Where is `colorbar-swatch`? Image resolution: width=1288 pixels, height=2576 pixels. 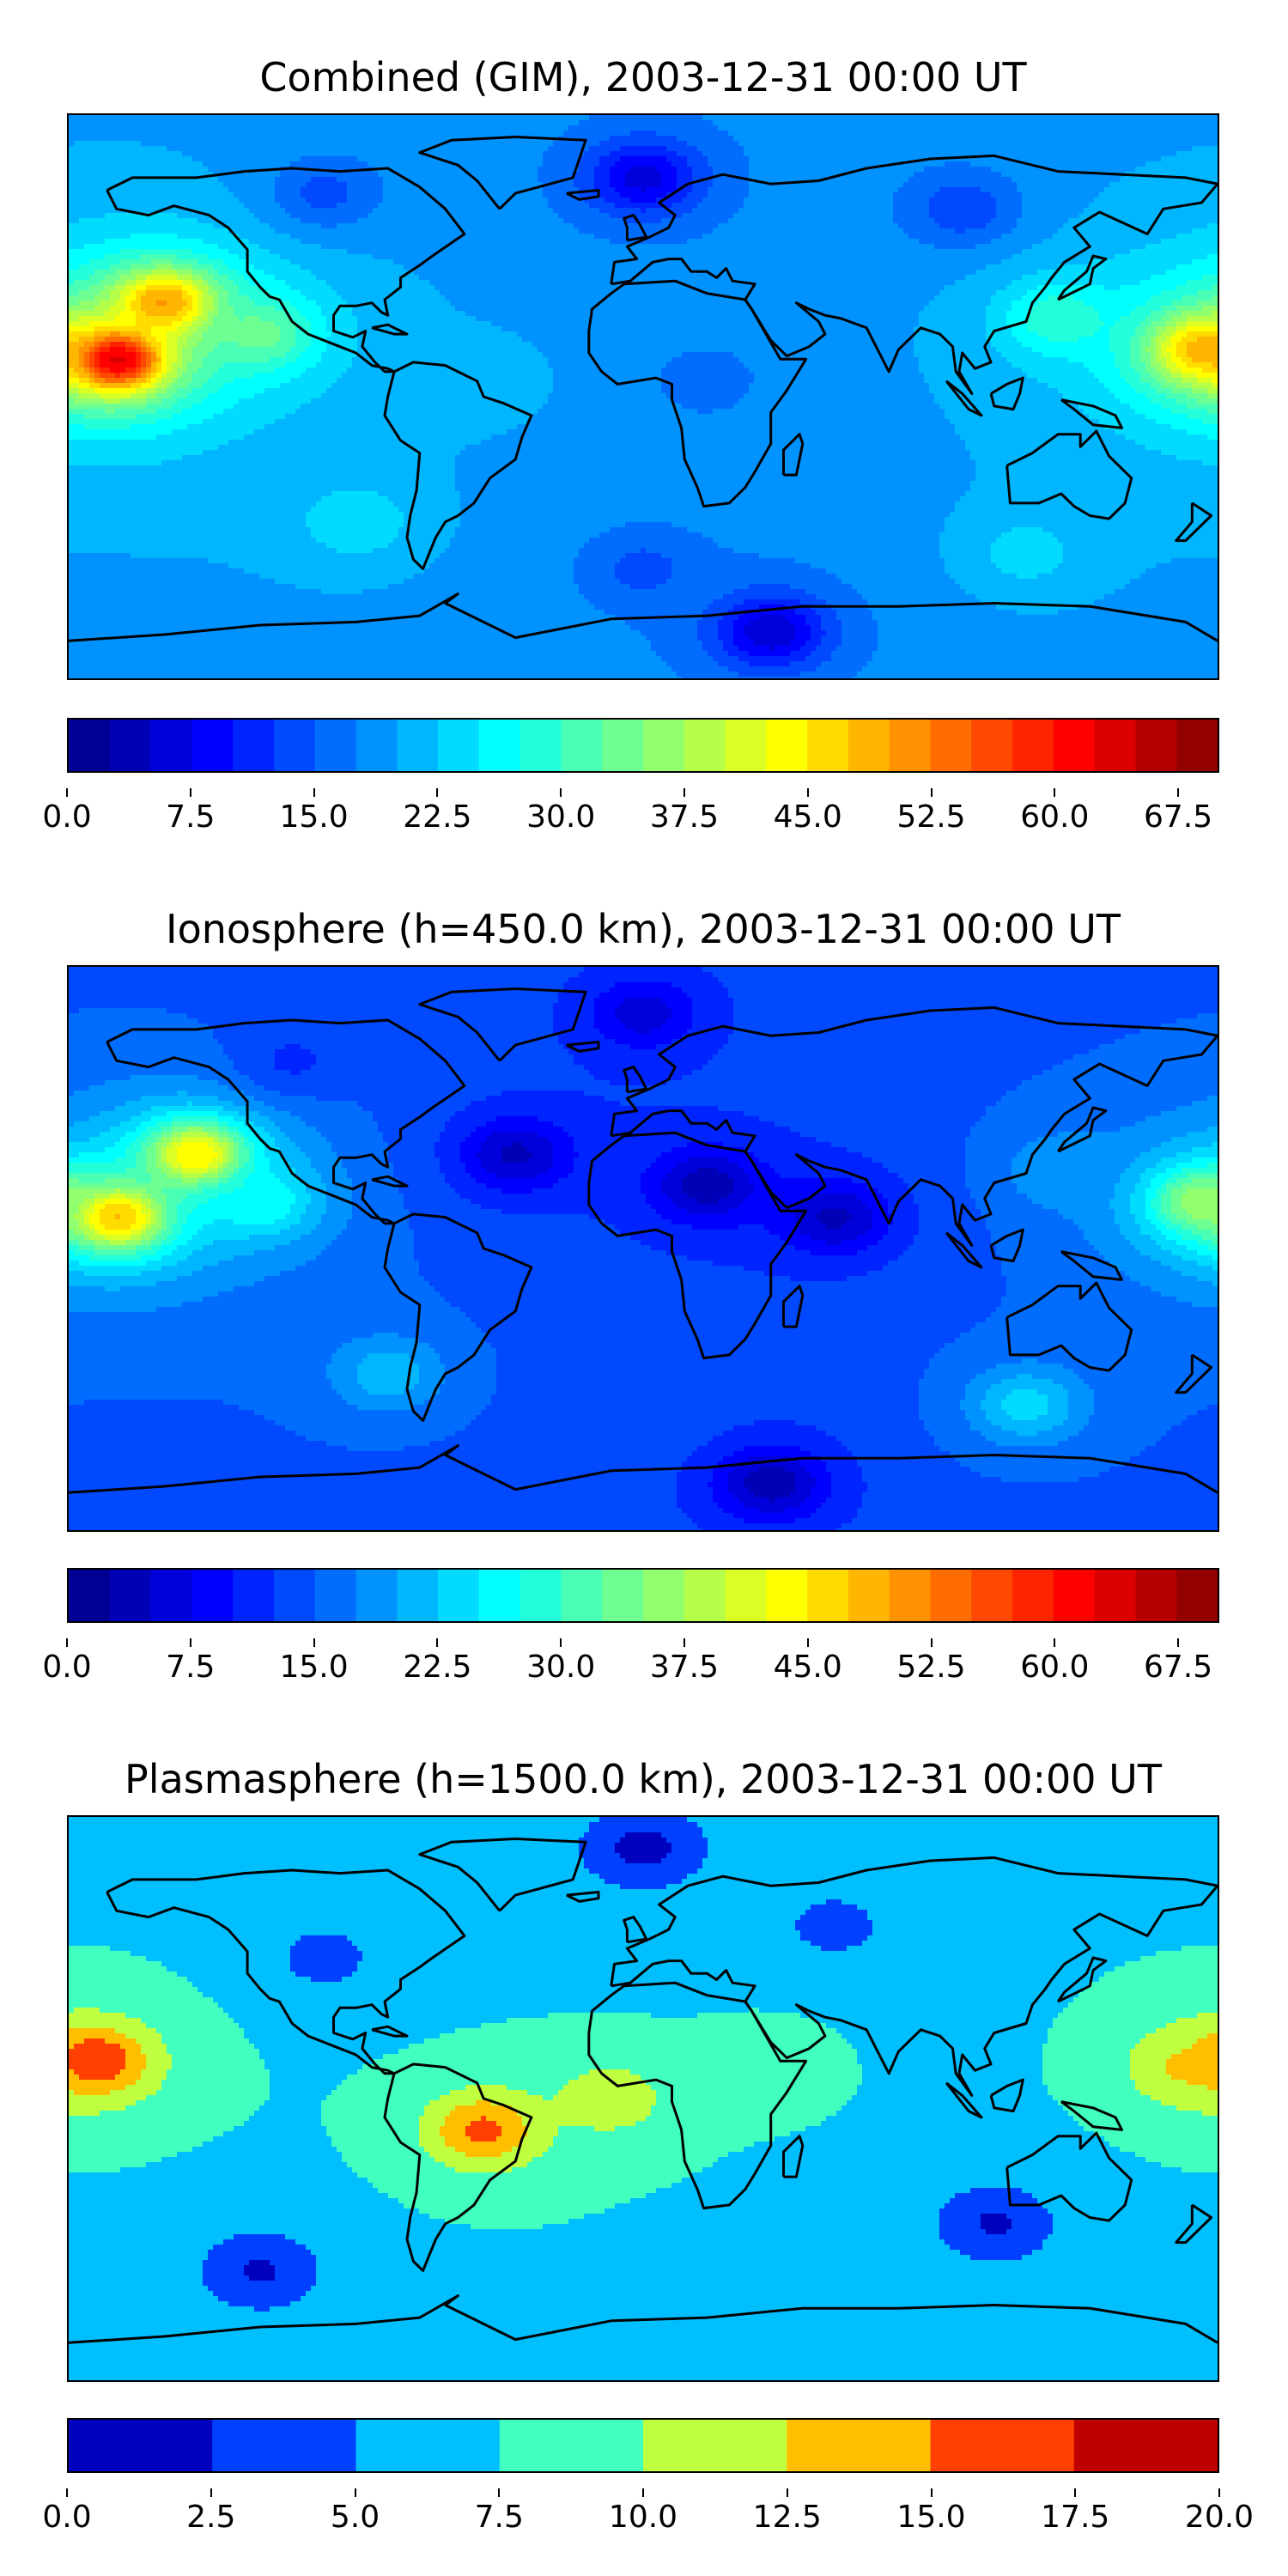 colorbar-swatch is located at coordinates (428, 2445).